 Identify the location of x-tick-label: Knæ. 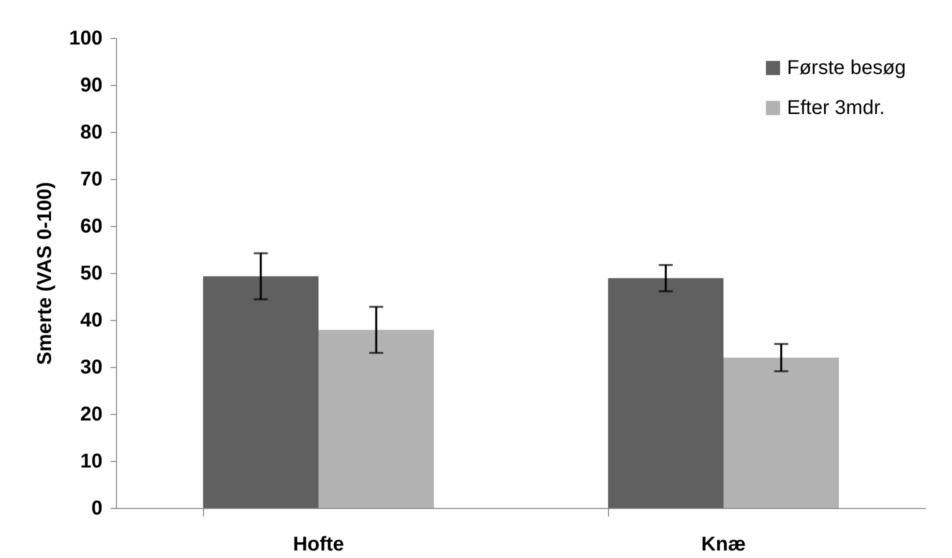
(723, 545).